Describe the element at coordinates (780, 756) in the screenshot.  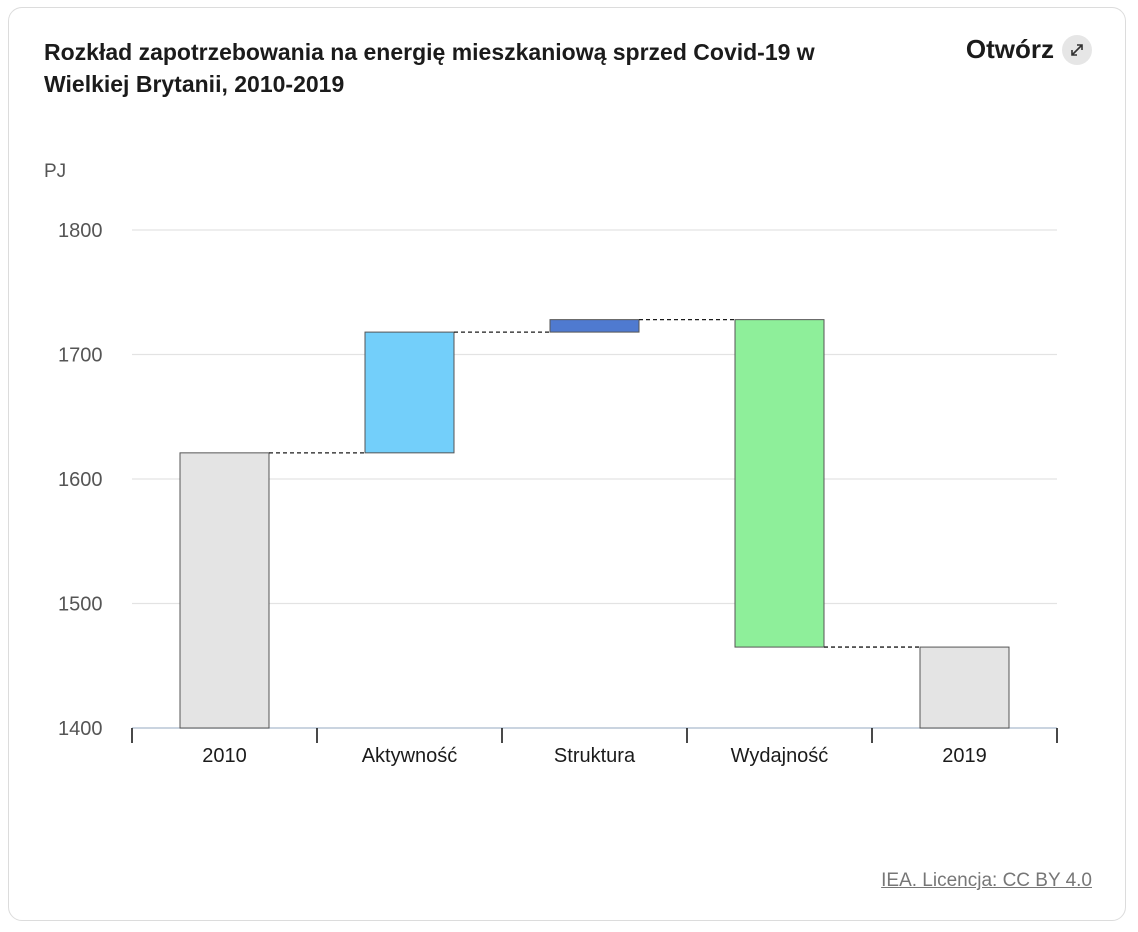
I see `x-tick-label: Wydajność` at that location.